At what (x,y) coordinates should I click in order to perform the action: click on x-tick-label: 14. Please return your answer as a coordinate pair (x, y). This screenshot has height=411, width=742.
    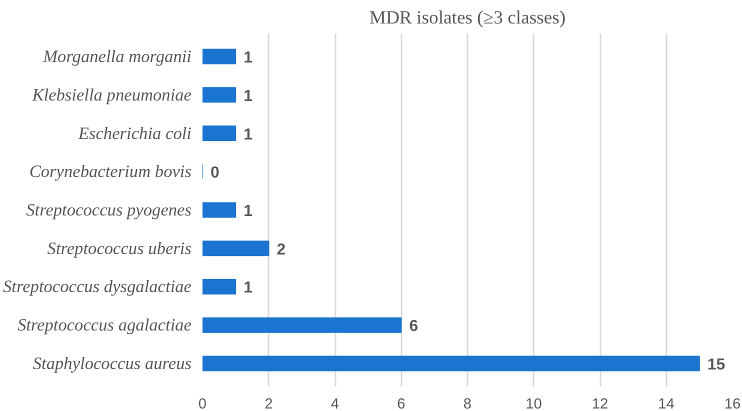
    Looking at the image, I should click on (666, 403).